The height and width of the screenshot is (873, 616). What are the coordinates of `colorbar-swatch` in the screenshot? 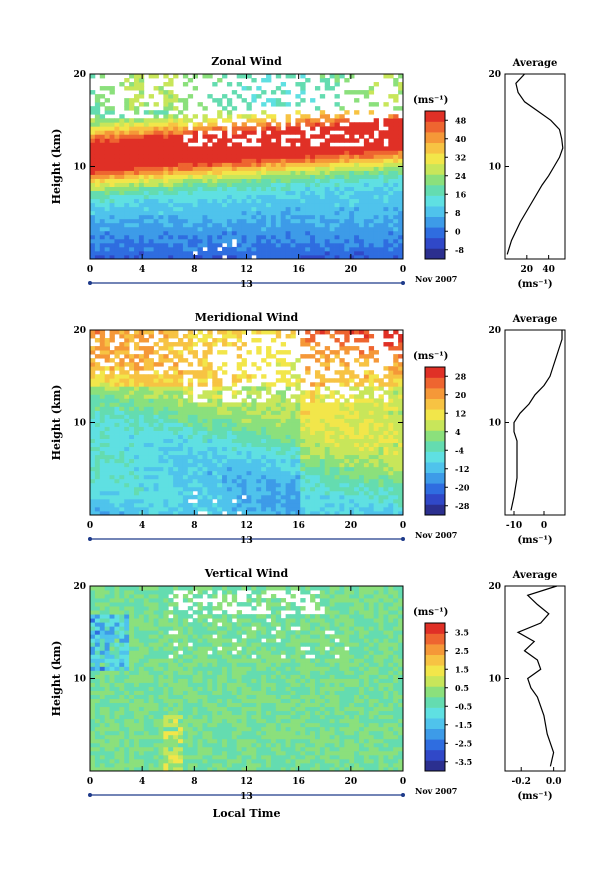 It's located at (435, 404).